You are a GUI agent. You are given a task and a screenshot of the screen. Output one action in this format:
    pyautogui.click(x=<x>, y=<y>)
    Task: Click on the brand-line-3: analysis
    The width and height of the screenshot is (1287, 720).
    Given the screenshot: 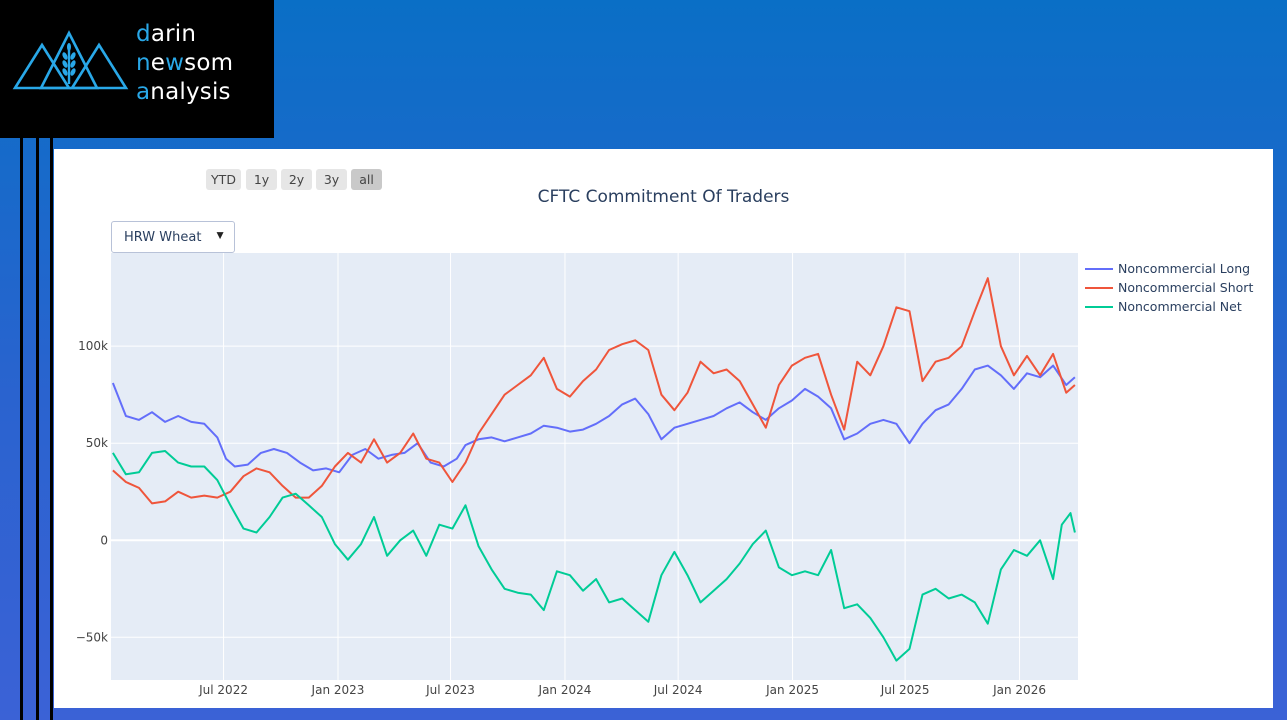 What is the action you would take?
    pyautogui.click(x=183, y=92)
    